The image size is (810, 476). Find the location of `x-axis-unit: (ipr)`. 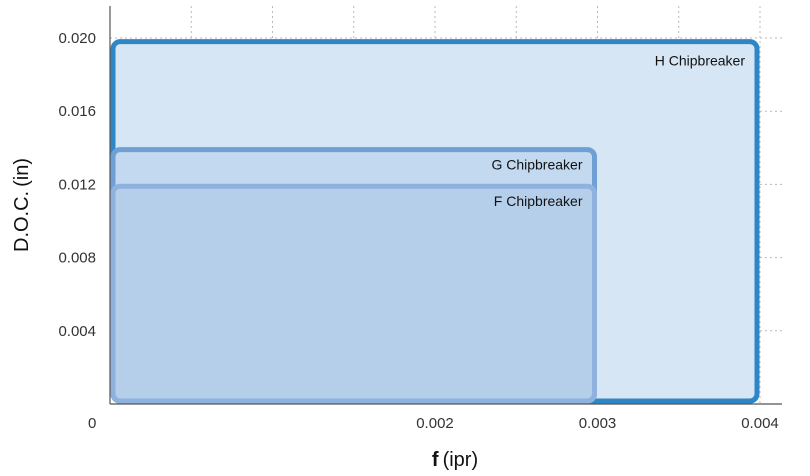

x-axis-unit: (ipr) is located at coordinates (461, 460).